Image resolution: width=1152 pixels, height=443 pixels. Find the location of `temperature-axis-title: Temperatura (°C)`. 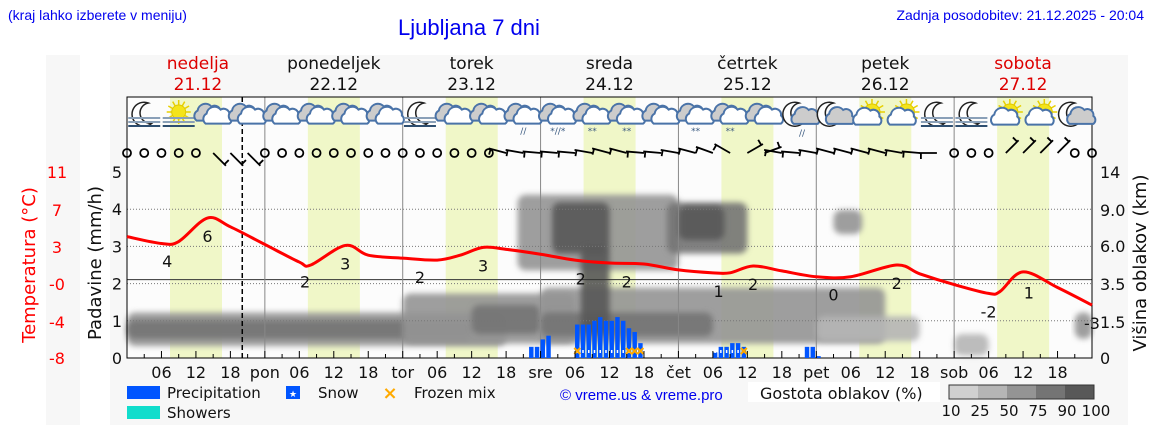

temperature-axis-title: Temperatura (°C) is located at coordinates (29, 265).